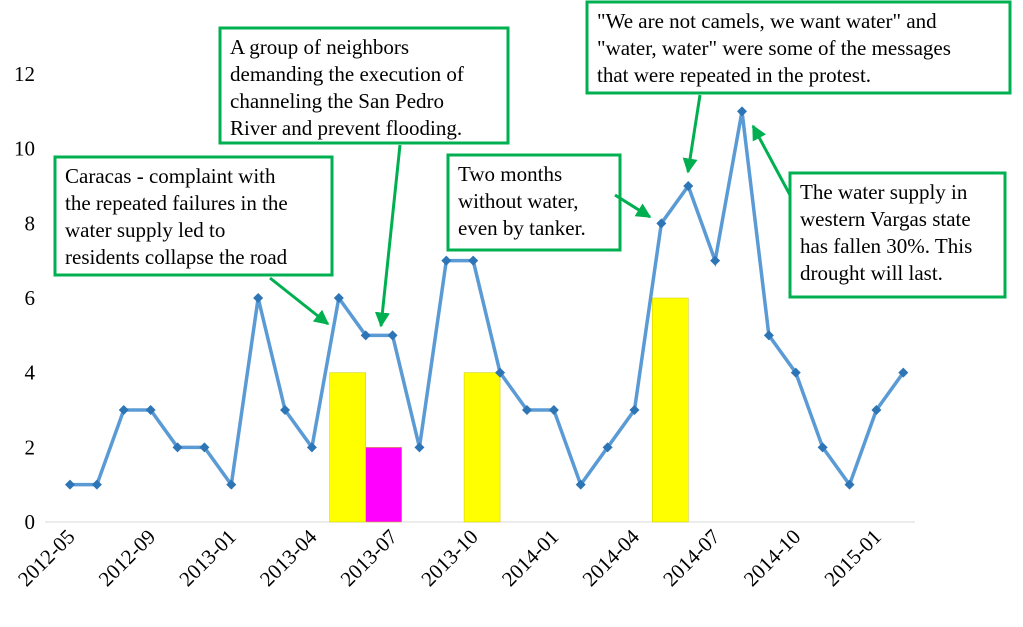 The image size is (1023, 627). What do you see at coordinates (24, 74) in the screenshot?
I see `y-tick-label: 12` at bounding box center [24, 74].